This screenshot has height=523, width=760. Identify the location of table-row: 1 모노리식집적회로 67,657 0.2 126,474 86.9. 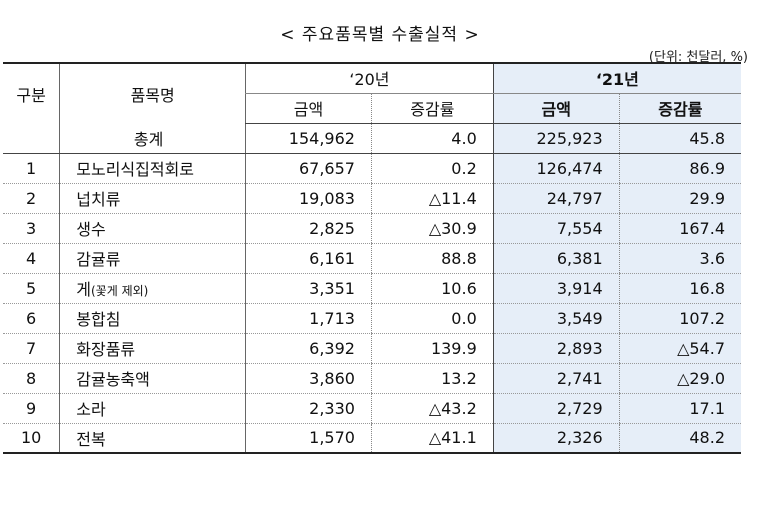
(372, 168).